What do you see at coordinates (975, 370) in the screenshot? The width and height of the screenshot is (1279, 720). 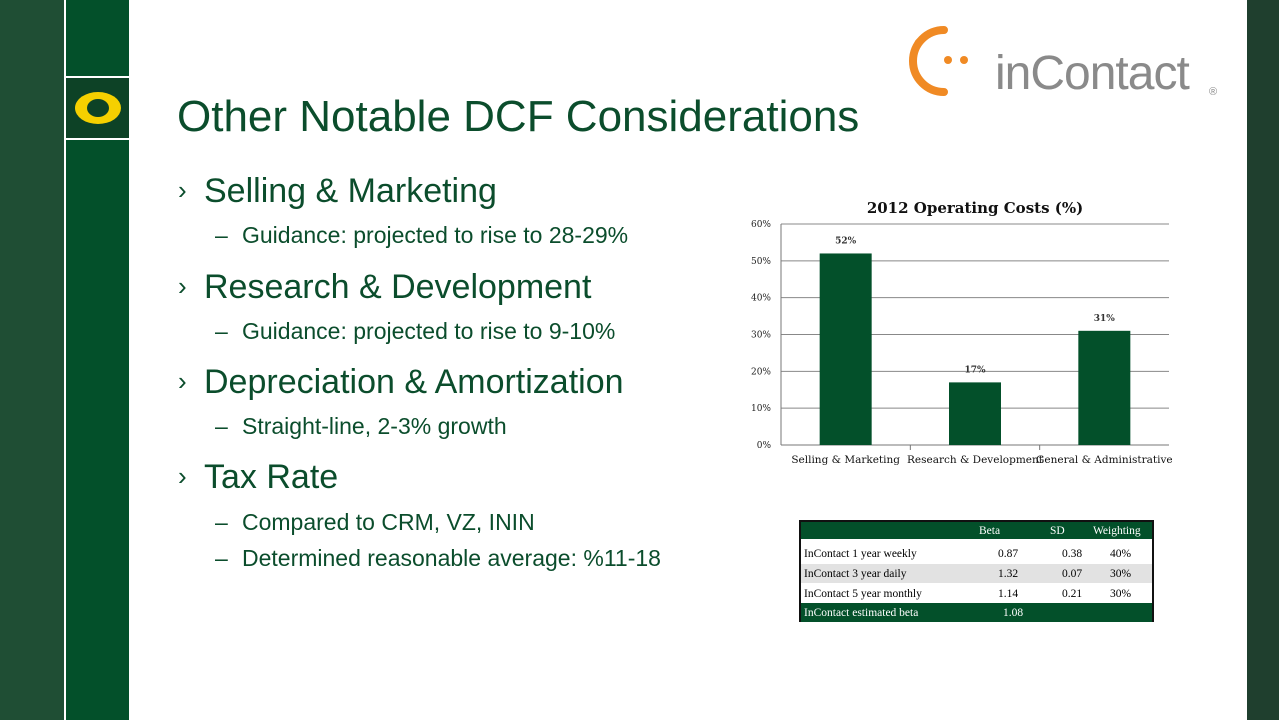 I see `bar-data-label: 17%` at bounding box center [975, 370].